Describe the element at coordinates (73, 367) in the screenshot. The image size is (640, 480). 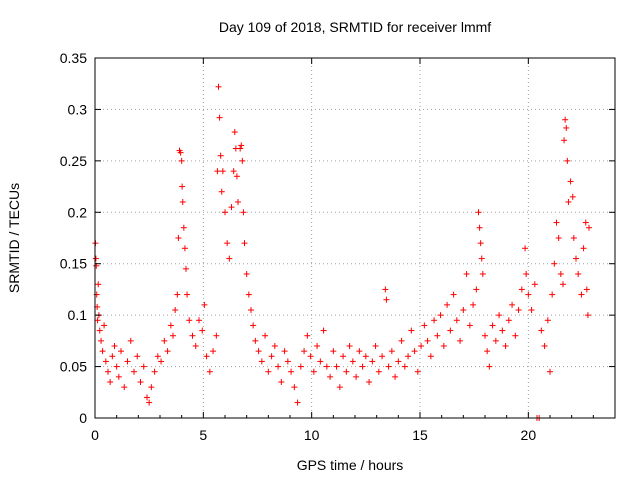
I see `y-tick-label: 0.05` at that location.